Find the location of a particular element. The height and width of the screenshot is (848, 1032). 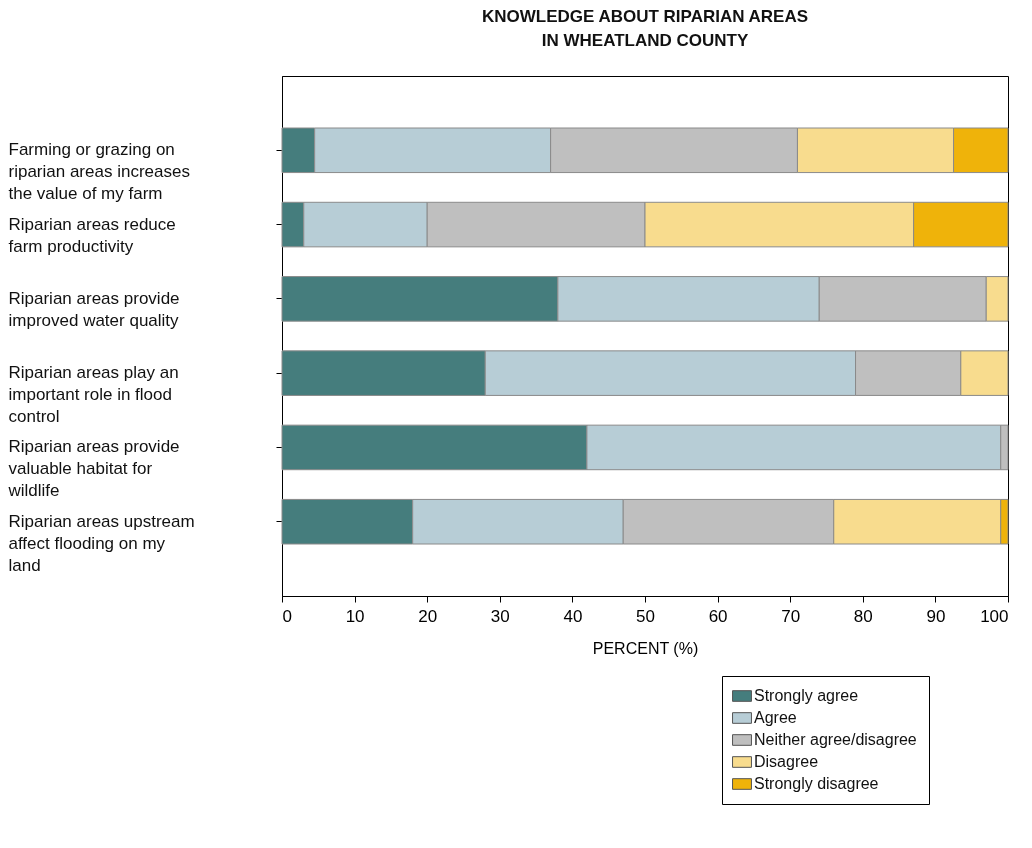

y-tick-label: Riparian areas provide improved water quality is located at coordinates (94, 309).